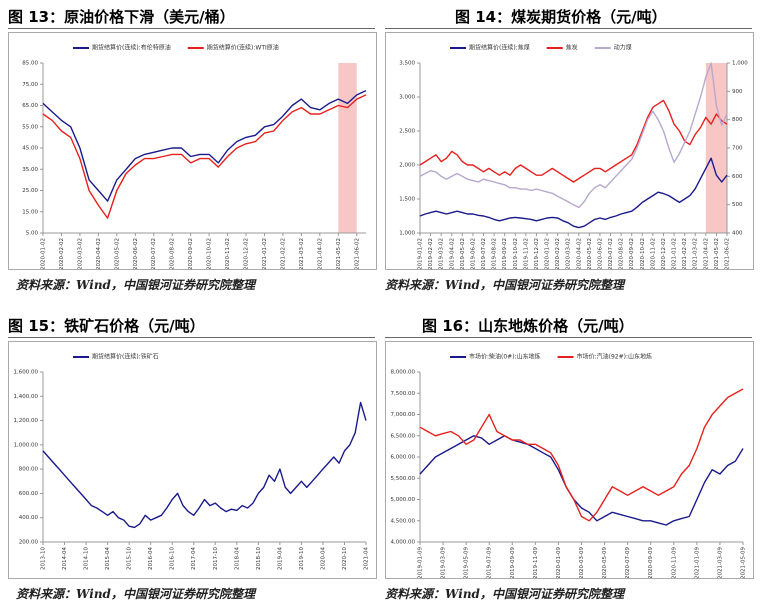  Describe the element at coordinates (347, 148) in the screenshot. I see `highlight-band` at that location.